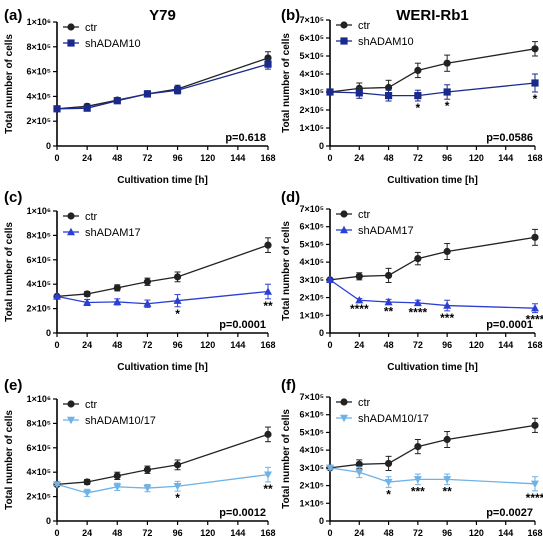  Describe the element at coordinates (432, 367) in the screenshot. I see `x-axis-title: Cultivation time [h]` at that location.